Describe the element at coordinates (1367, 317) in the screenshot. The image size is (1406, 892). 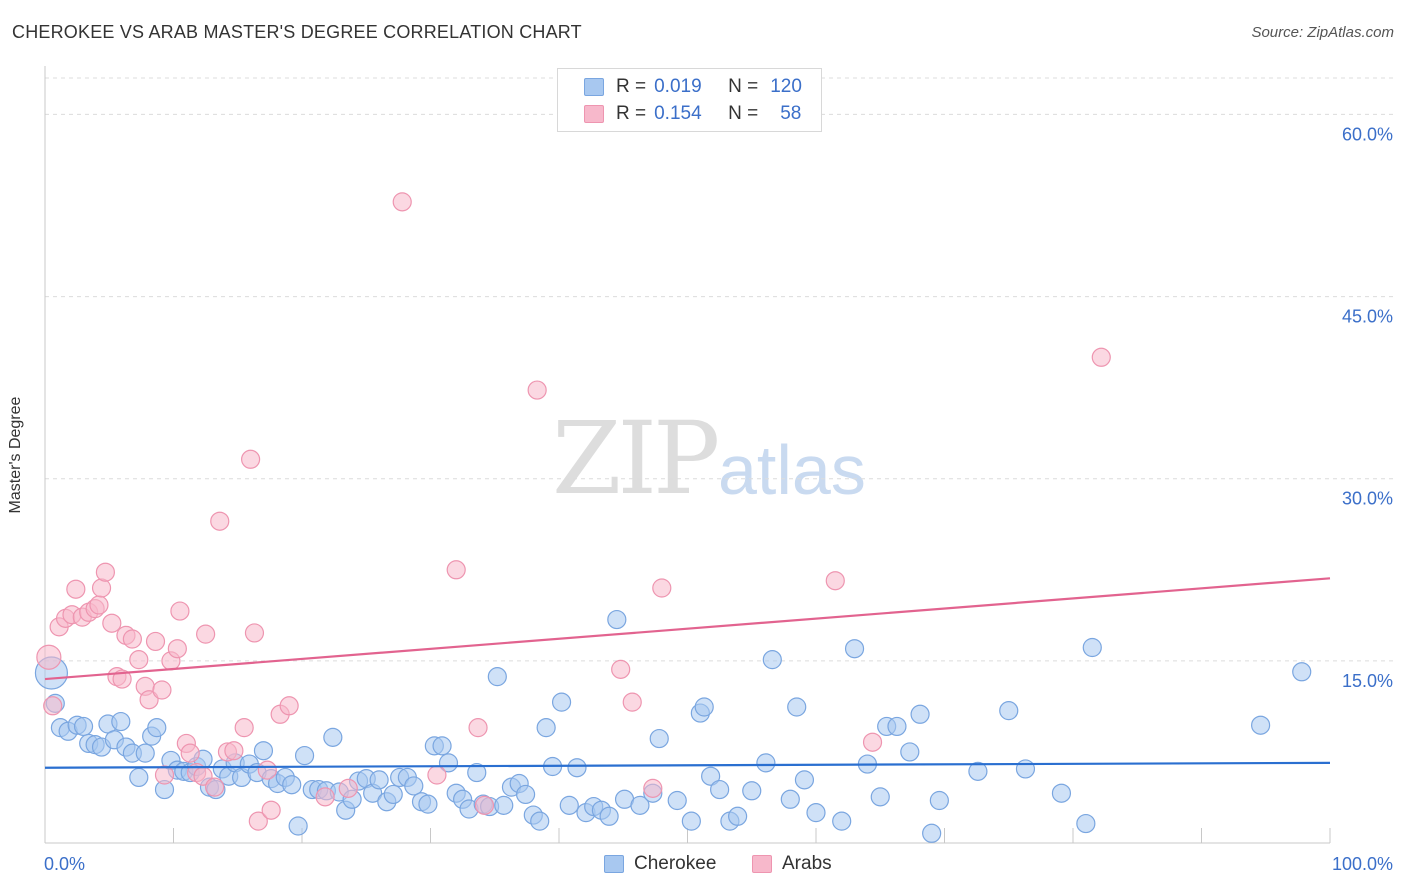
I see `y-tick-label: 45.0%` at that location.